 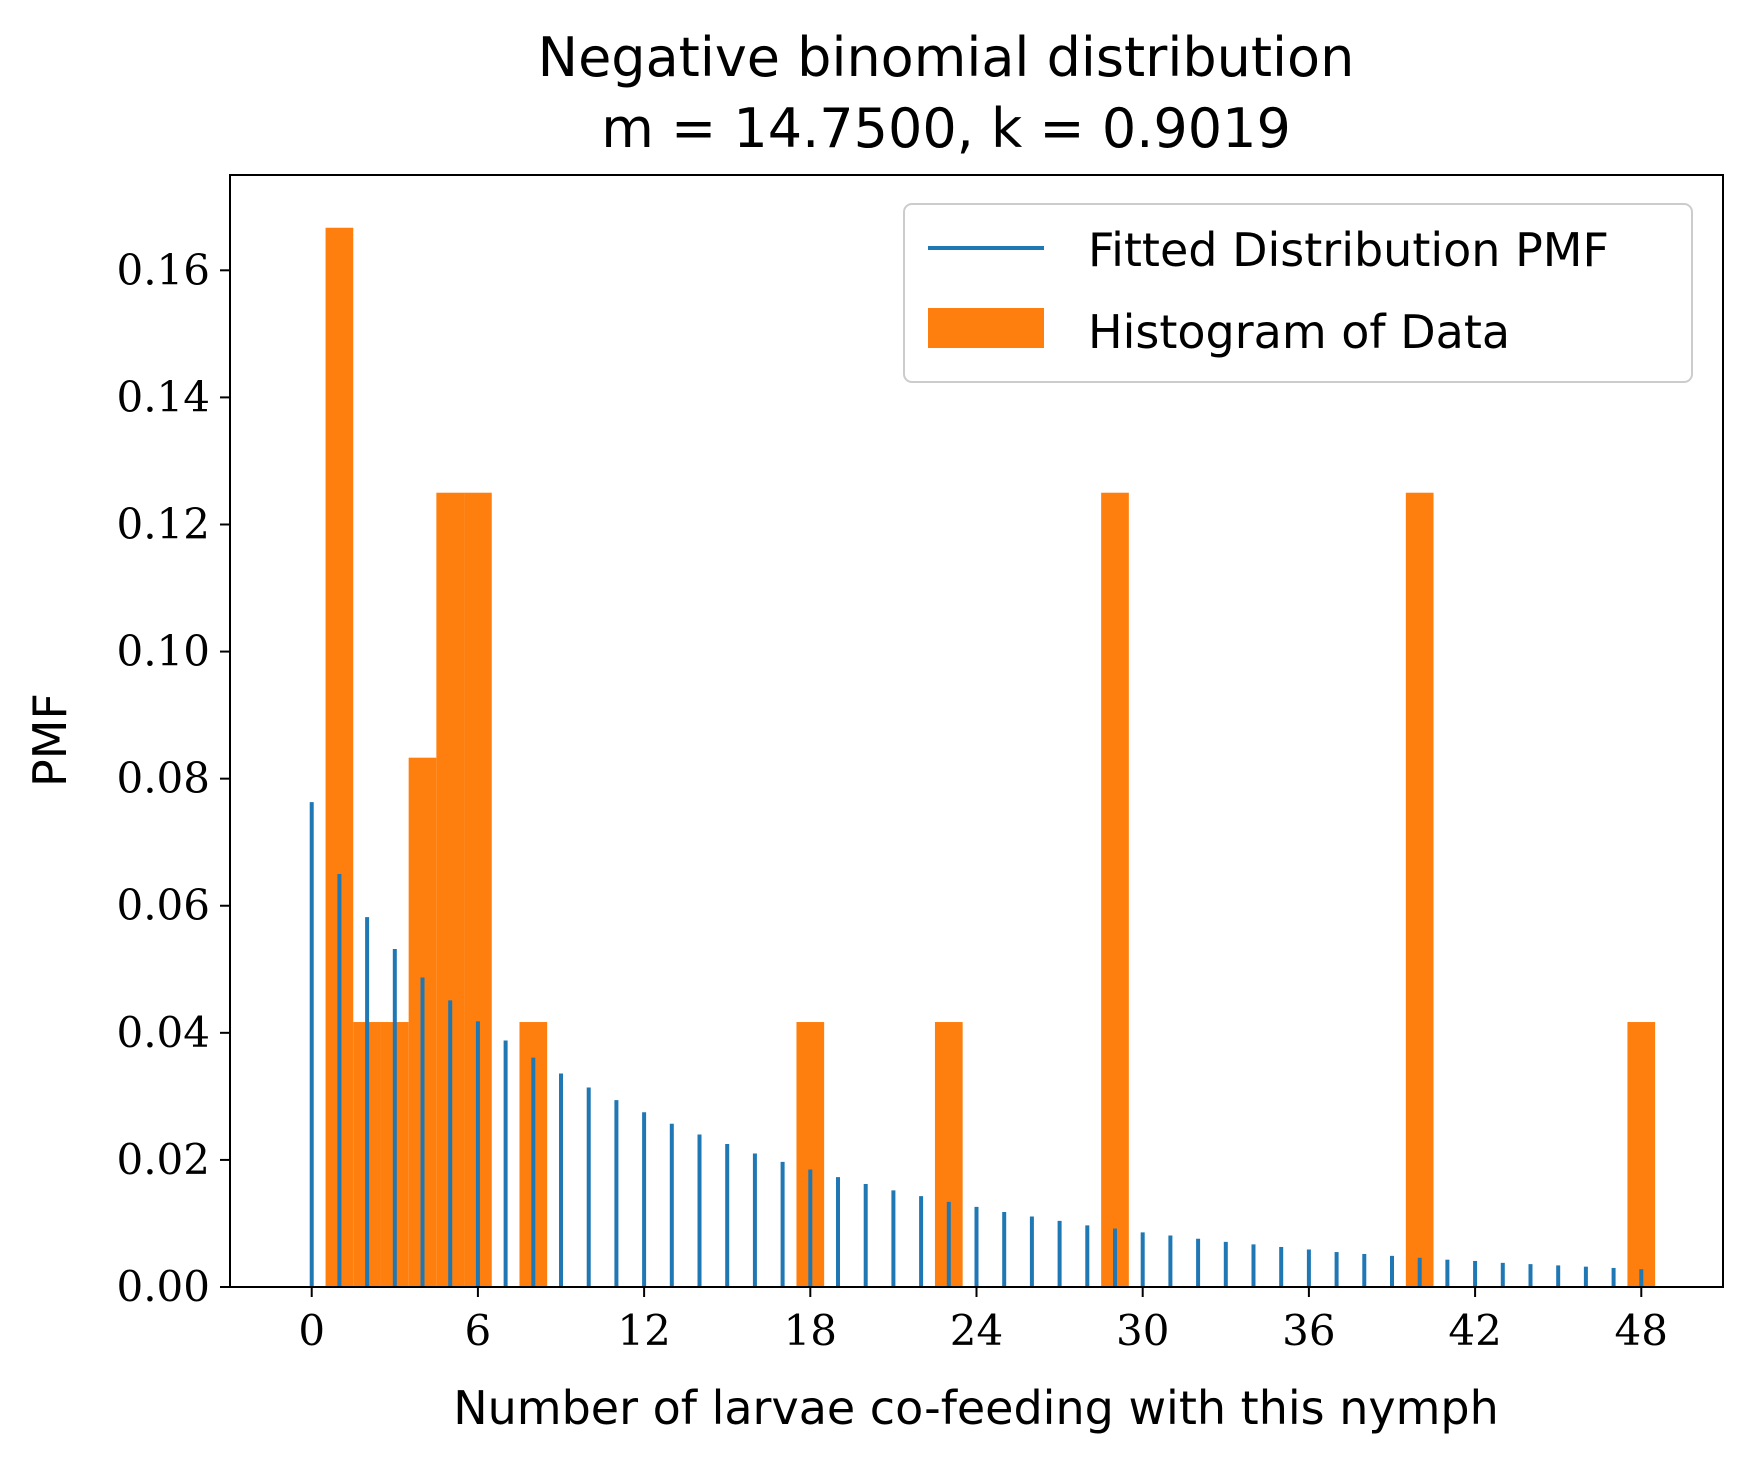 What do you see at coordinates (1142, 1330) in the screenshot?
I see `x-tick-label: 30` at bounding box center [1142, 1330].